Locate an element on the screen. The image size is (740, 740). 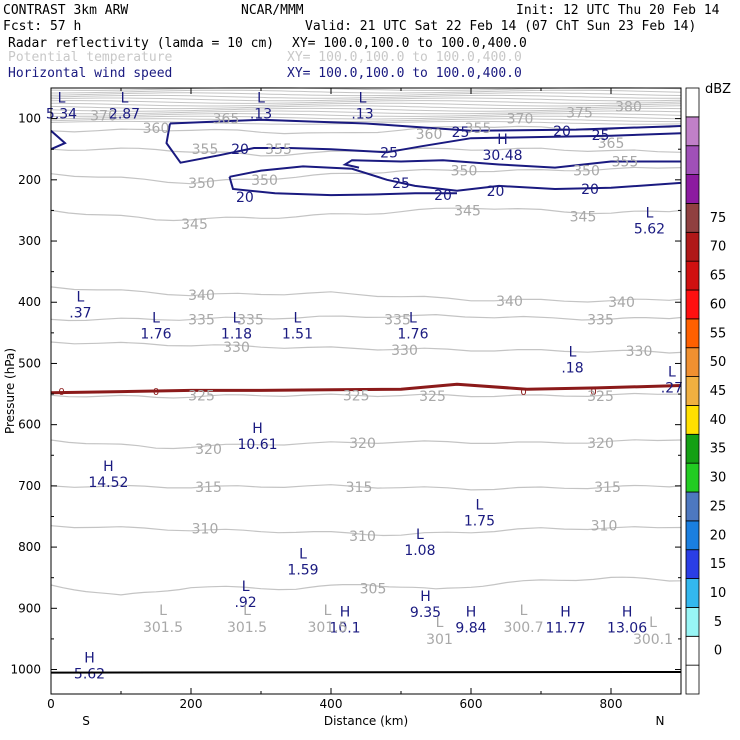
center-title: NCAR/MMM is located at coordinates (272, 10).